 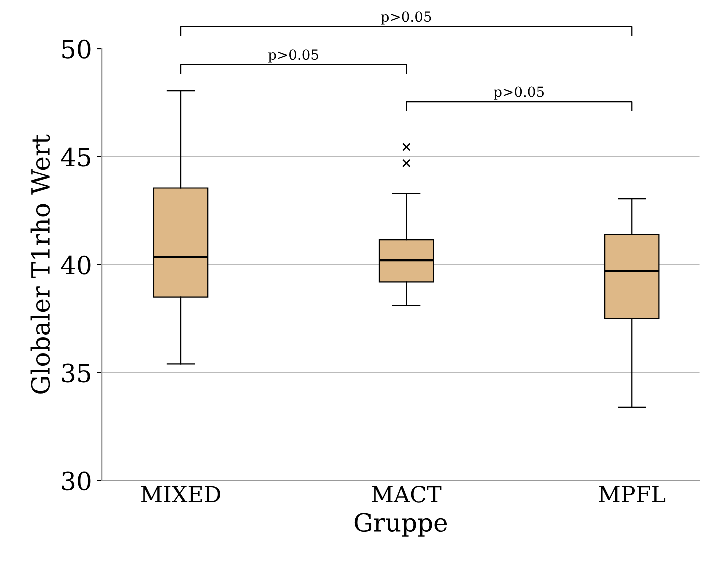 I want to click on x-axis-title: Gruppe, so click(x=401, y=525).